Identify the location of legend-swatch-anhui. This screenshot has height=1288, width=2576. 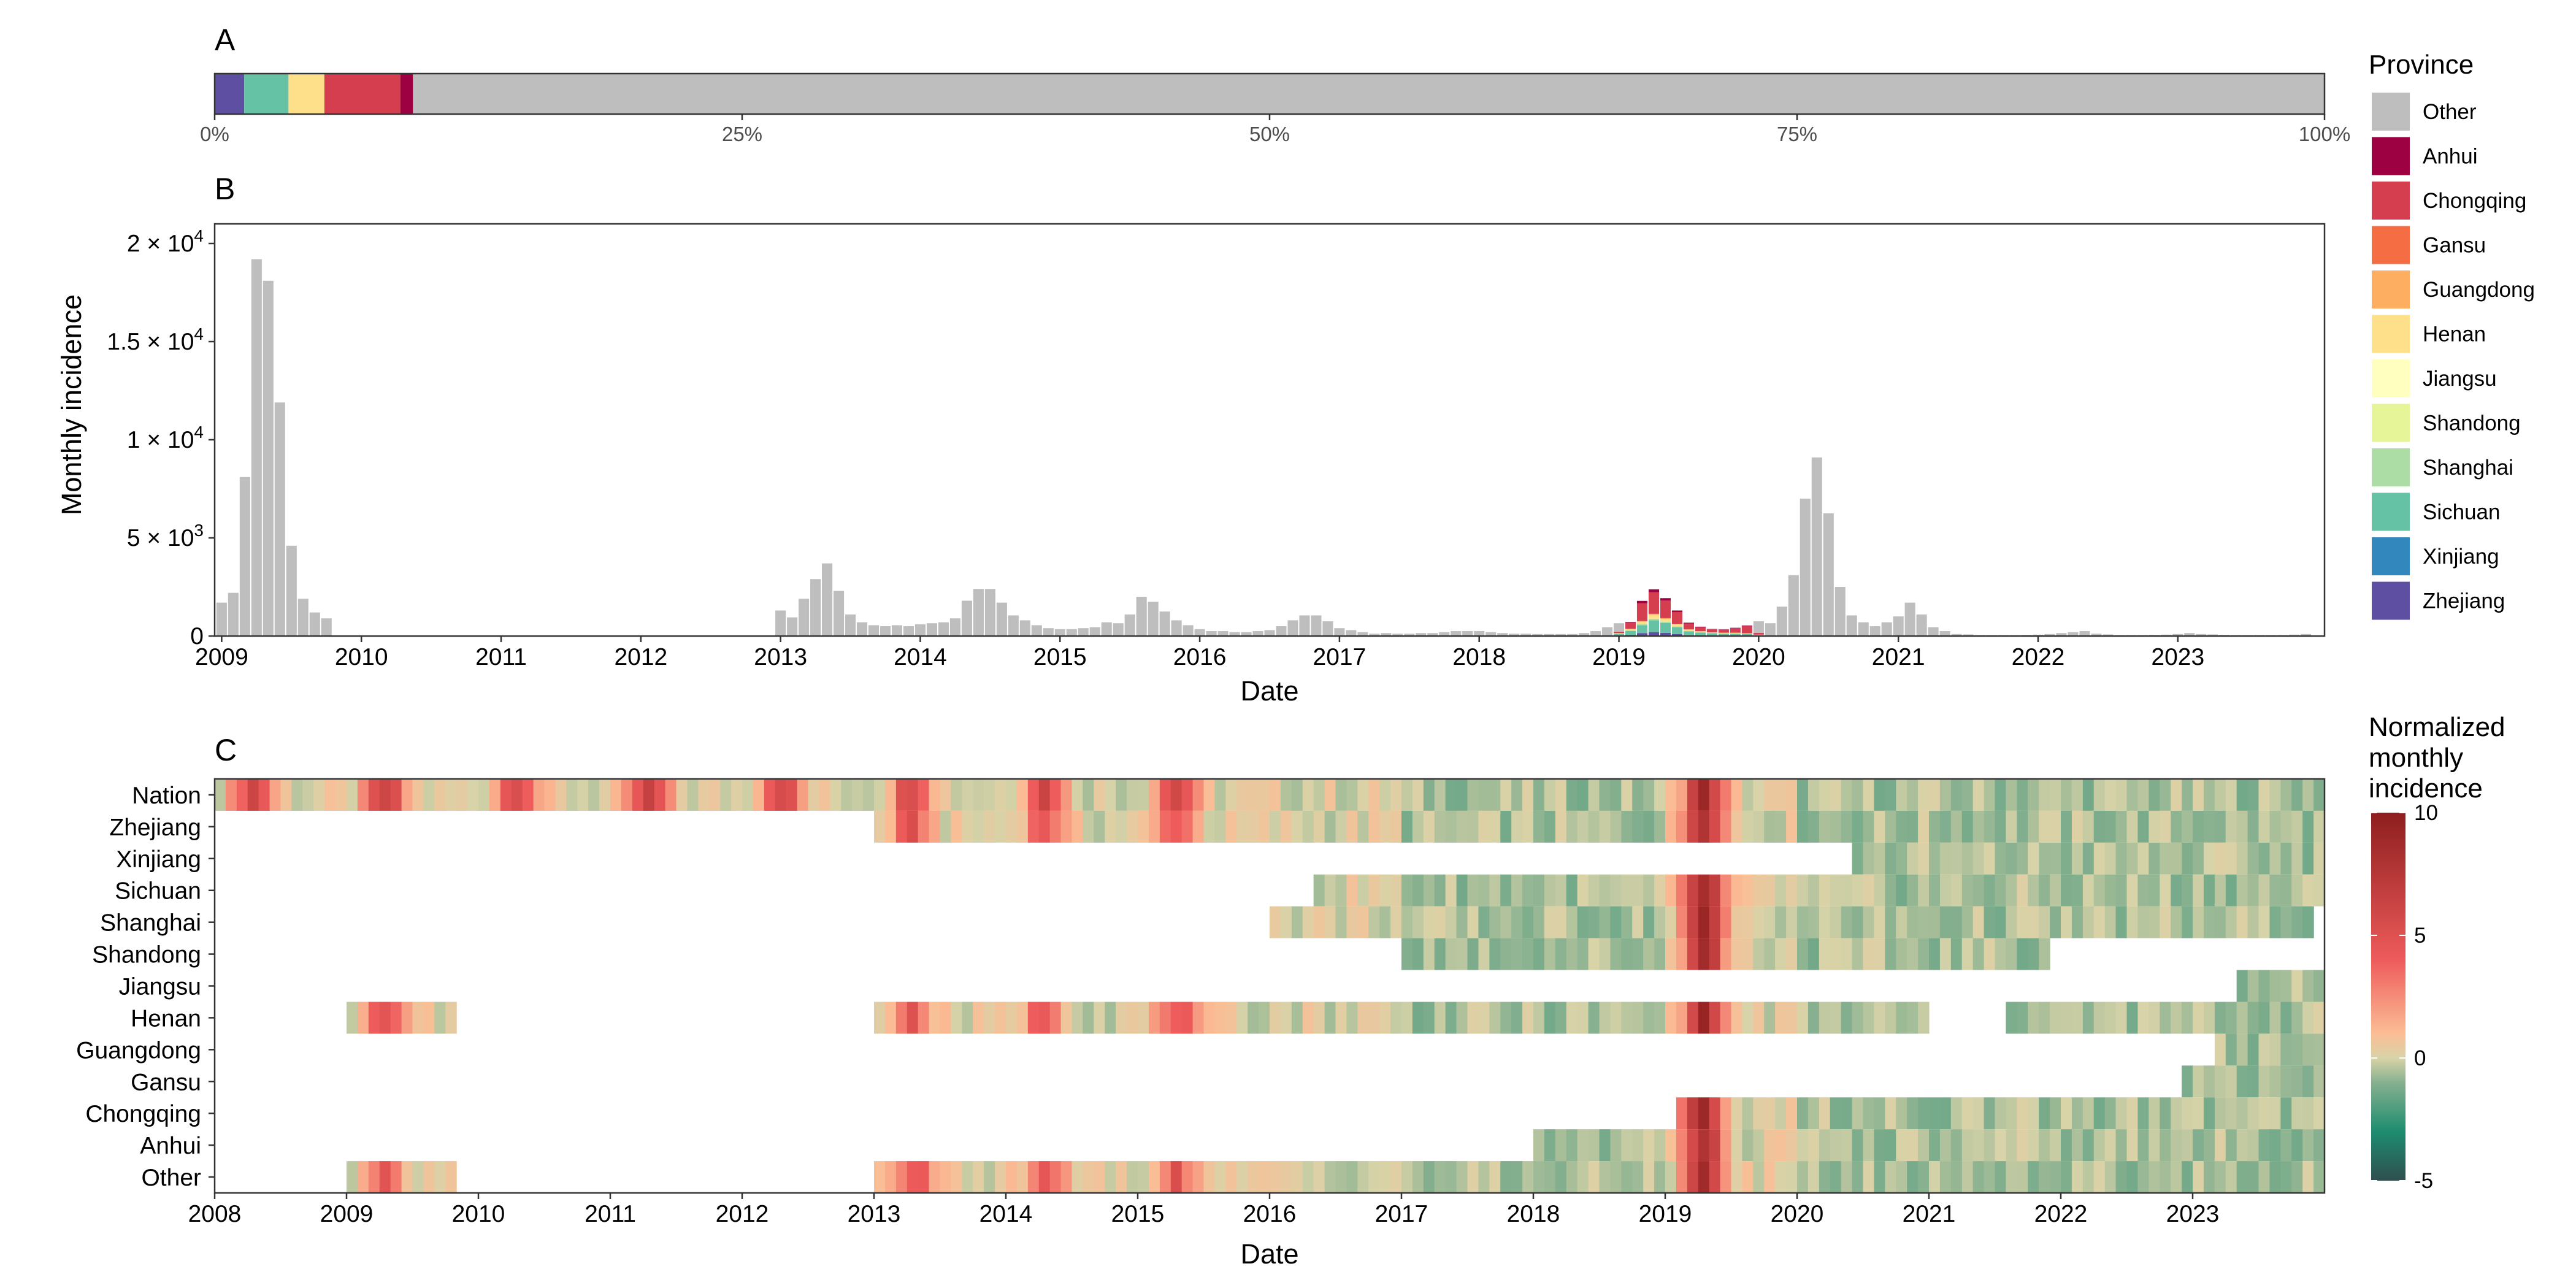
(2391, 156).